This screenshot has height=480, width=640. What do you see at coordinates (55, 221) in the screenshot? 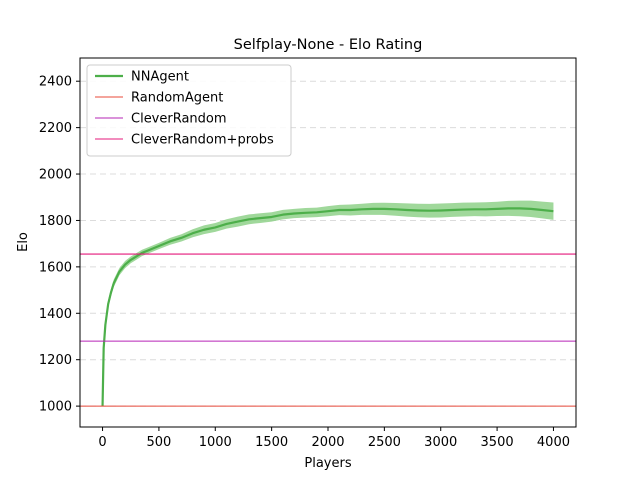
I see `y-tick-label: 1800` at bounding box center [55, 221].